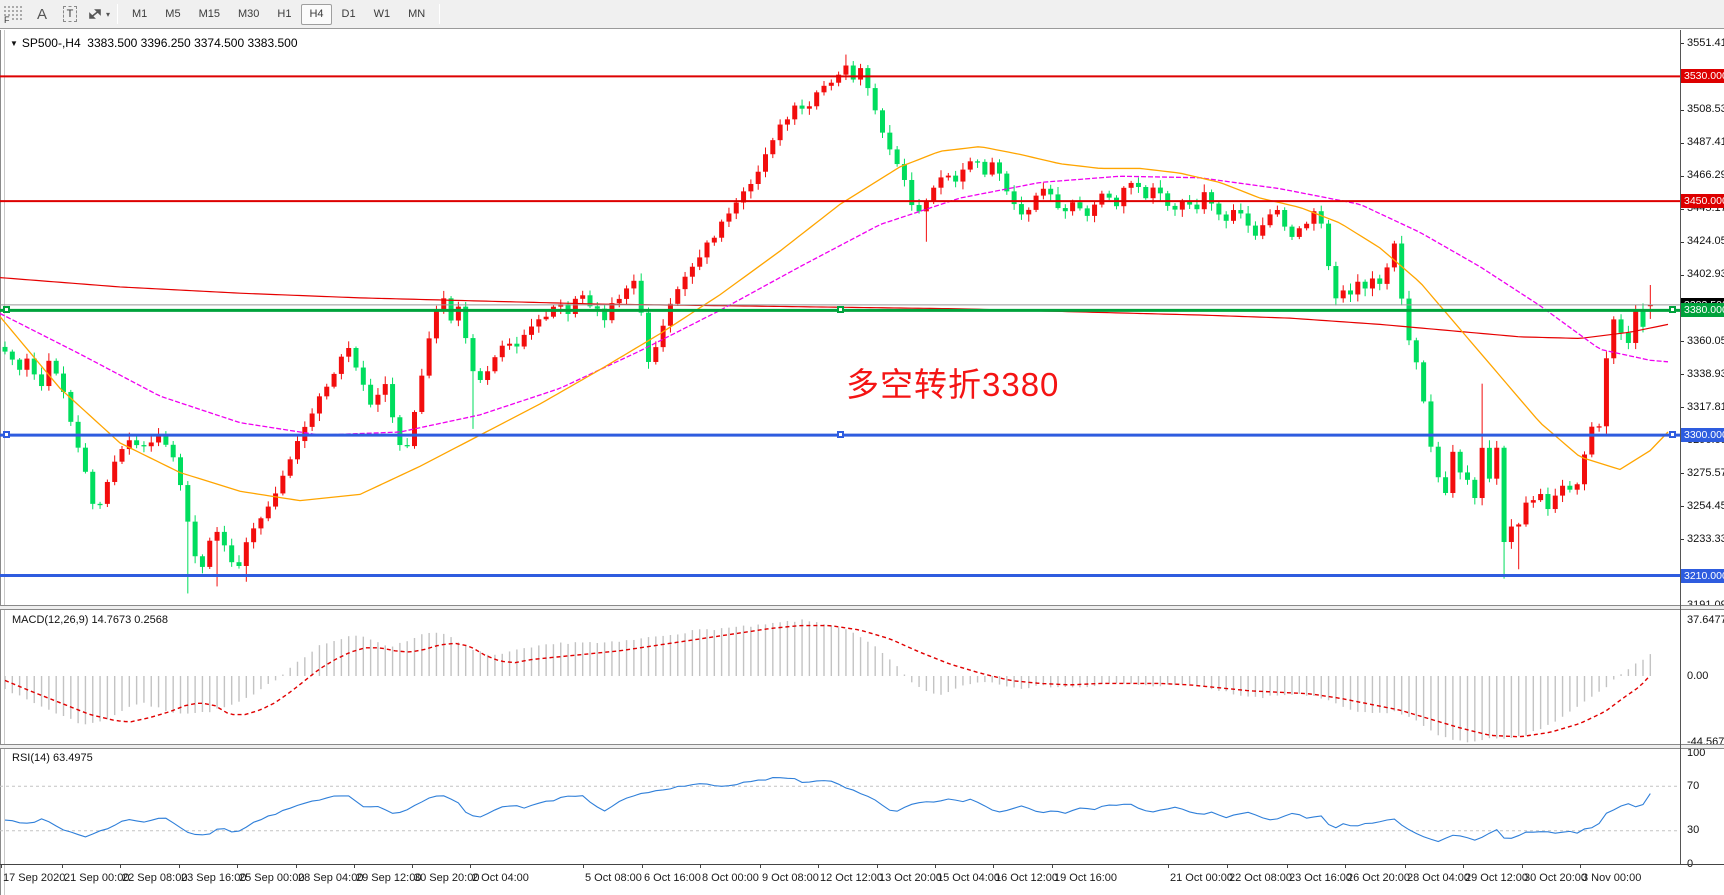  Describe the element at coordinates (1705, 505) in the screenshot. I see `price-axis-label: 3254.450` at that location.